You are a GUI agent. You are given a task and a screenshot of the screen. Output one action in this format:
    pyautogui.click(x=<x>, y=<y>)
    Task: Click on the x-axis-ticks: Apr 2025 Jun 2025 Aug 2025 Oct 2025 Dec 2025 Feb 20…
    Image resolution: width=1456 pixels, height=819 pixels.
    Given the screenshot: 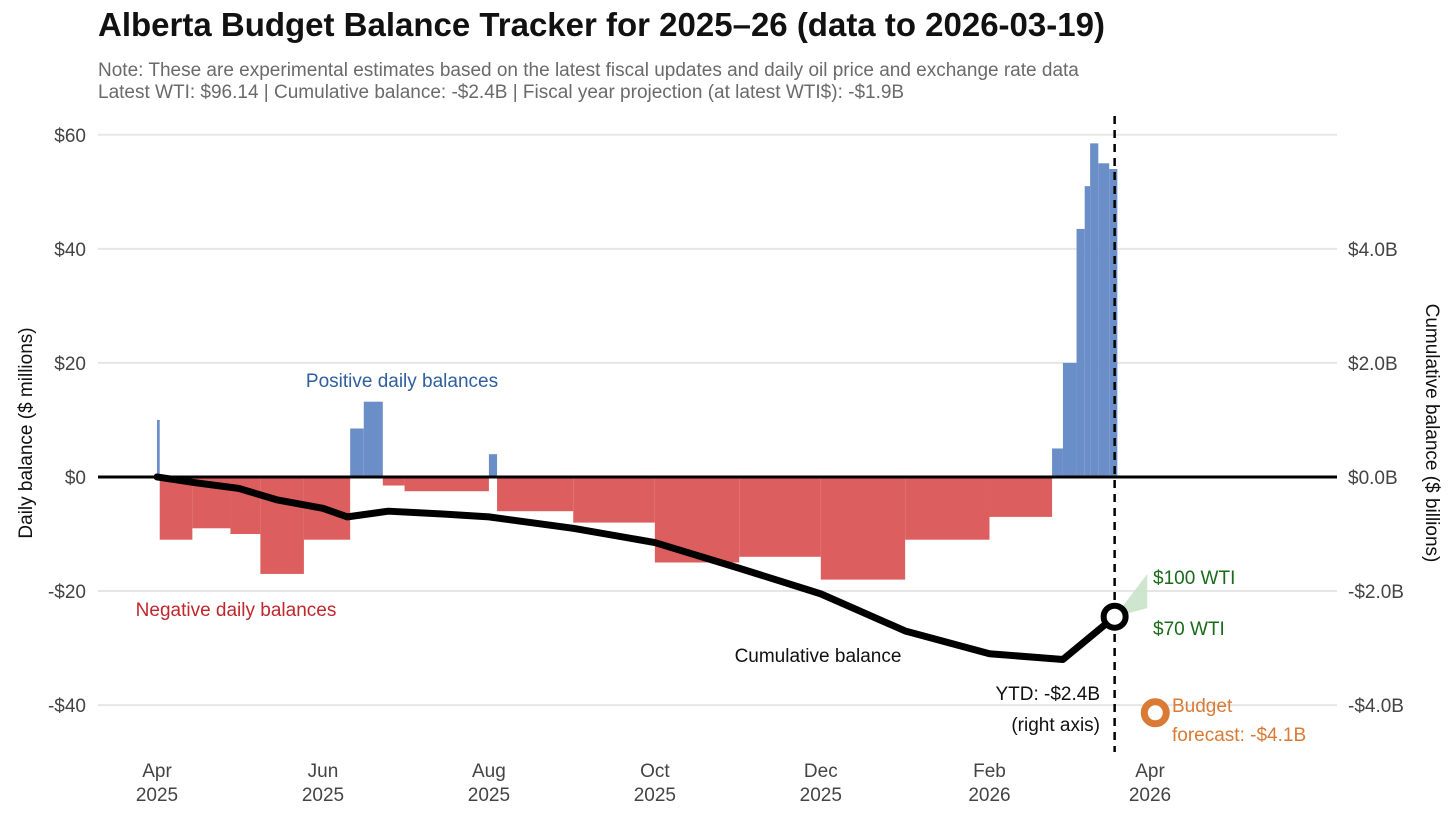 What is the action you would take?
    pyautogui.click(x=653, y=783)
    